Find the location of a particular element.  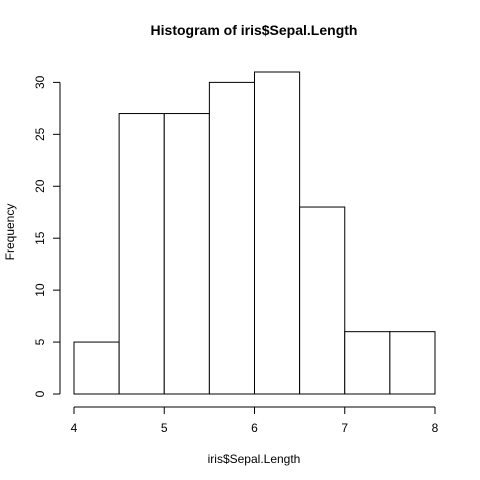

chart-title: Histogram of iris$Sepal.Length is located at coordinates (254, 30).